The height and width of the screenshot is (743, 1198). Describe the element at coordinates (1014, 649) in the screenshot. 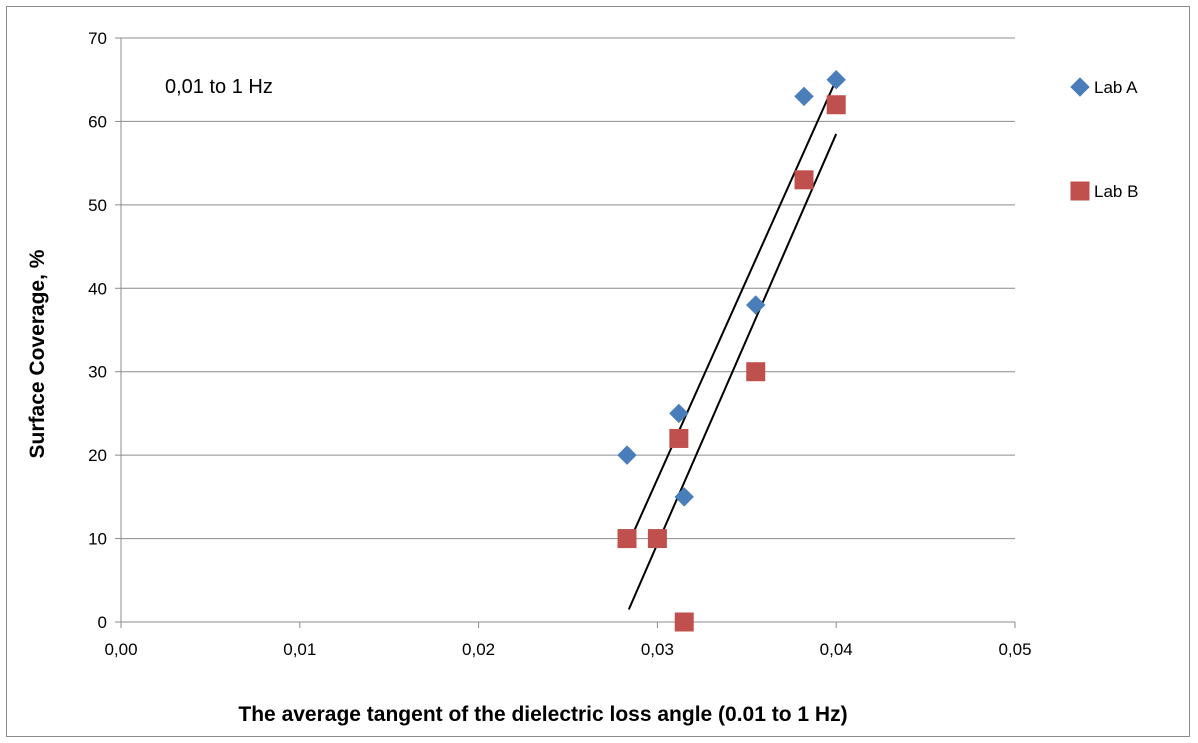

I see `x-tick-label: 0,05` at that location.